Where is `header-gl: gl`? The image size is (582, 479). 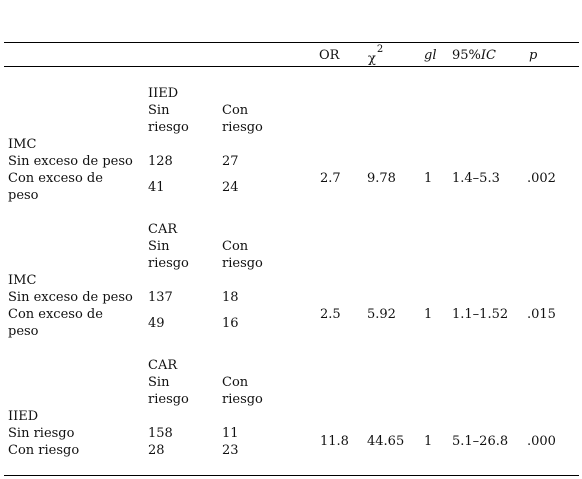 header-gl: gl is located at coordinates (430, 55).